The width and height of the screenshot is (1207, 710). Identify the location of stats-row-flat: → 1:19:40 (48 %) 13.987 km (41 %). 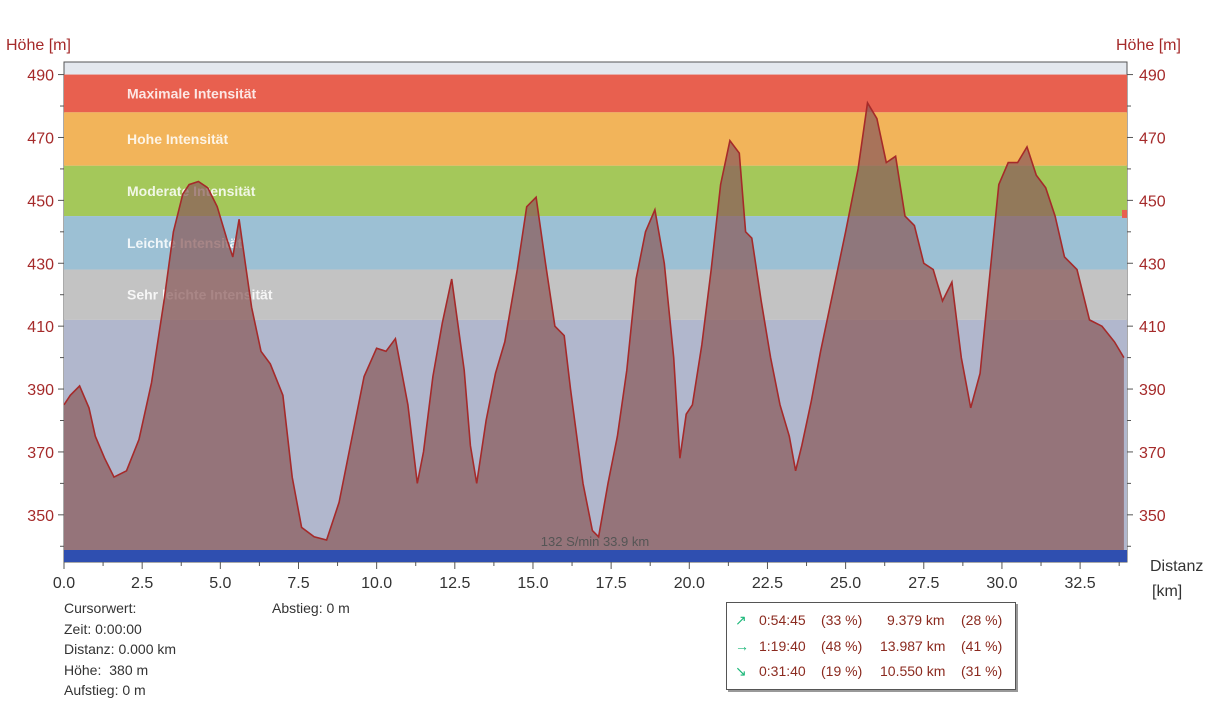
(871, 648).